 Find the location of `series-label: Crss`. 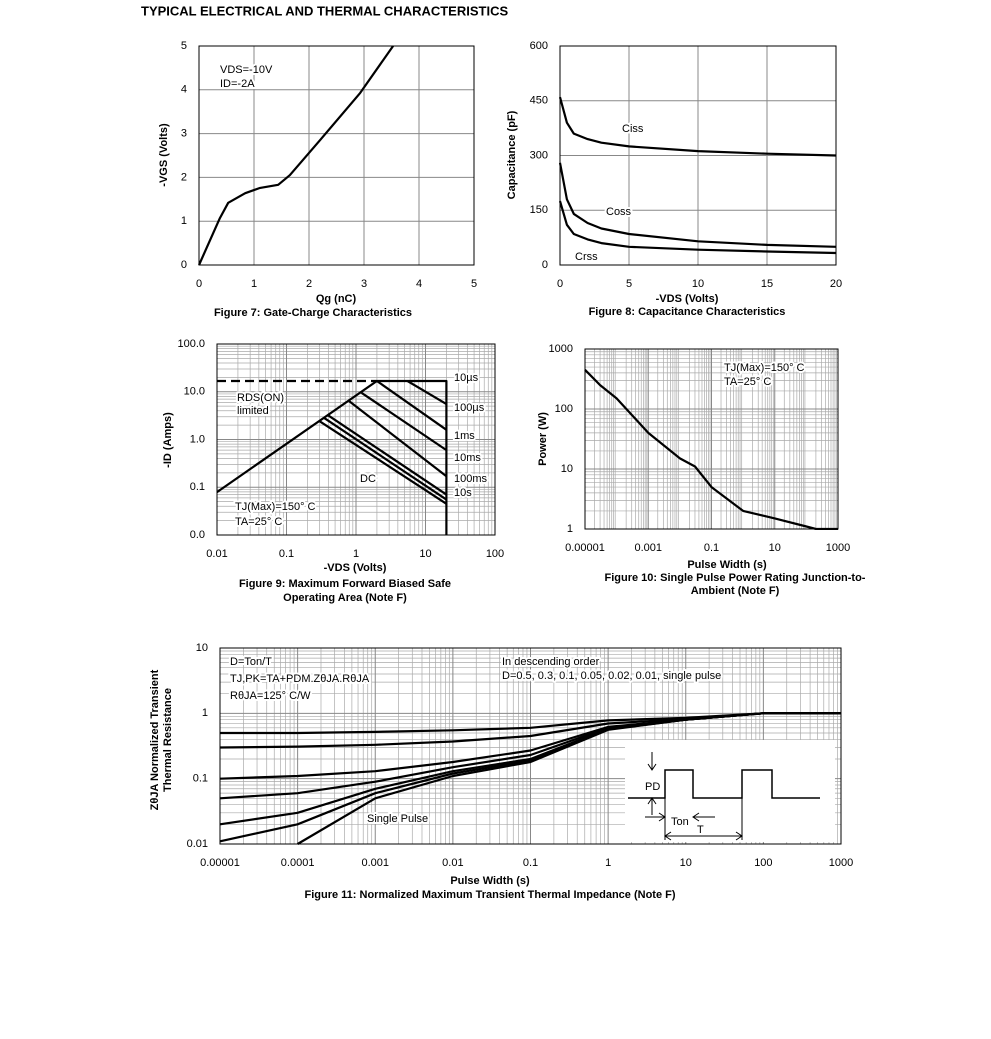

series-label: Crss is located at coordinates (586, 257).